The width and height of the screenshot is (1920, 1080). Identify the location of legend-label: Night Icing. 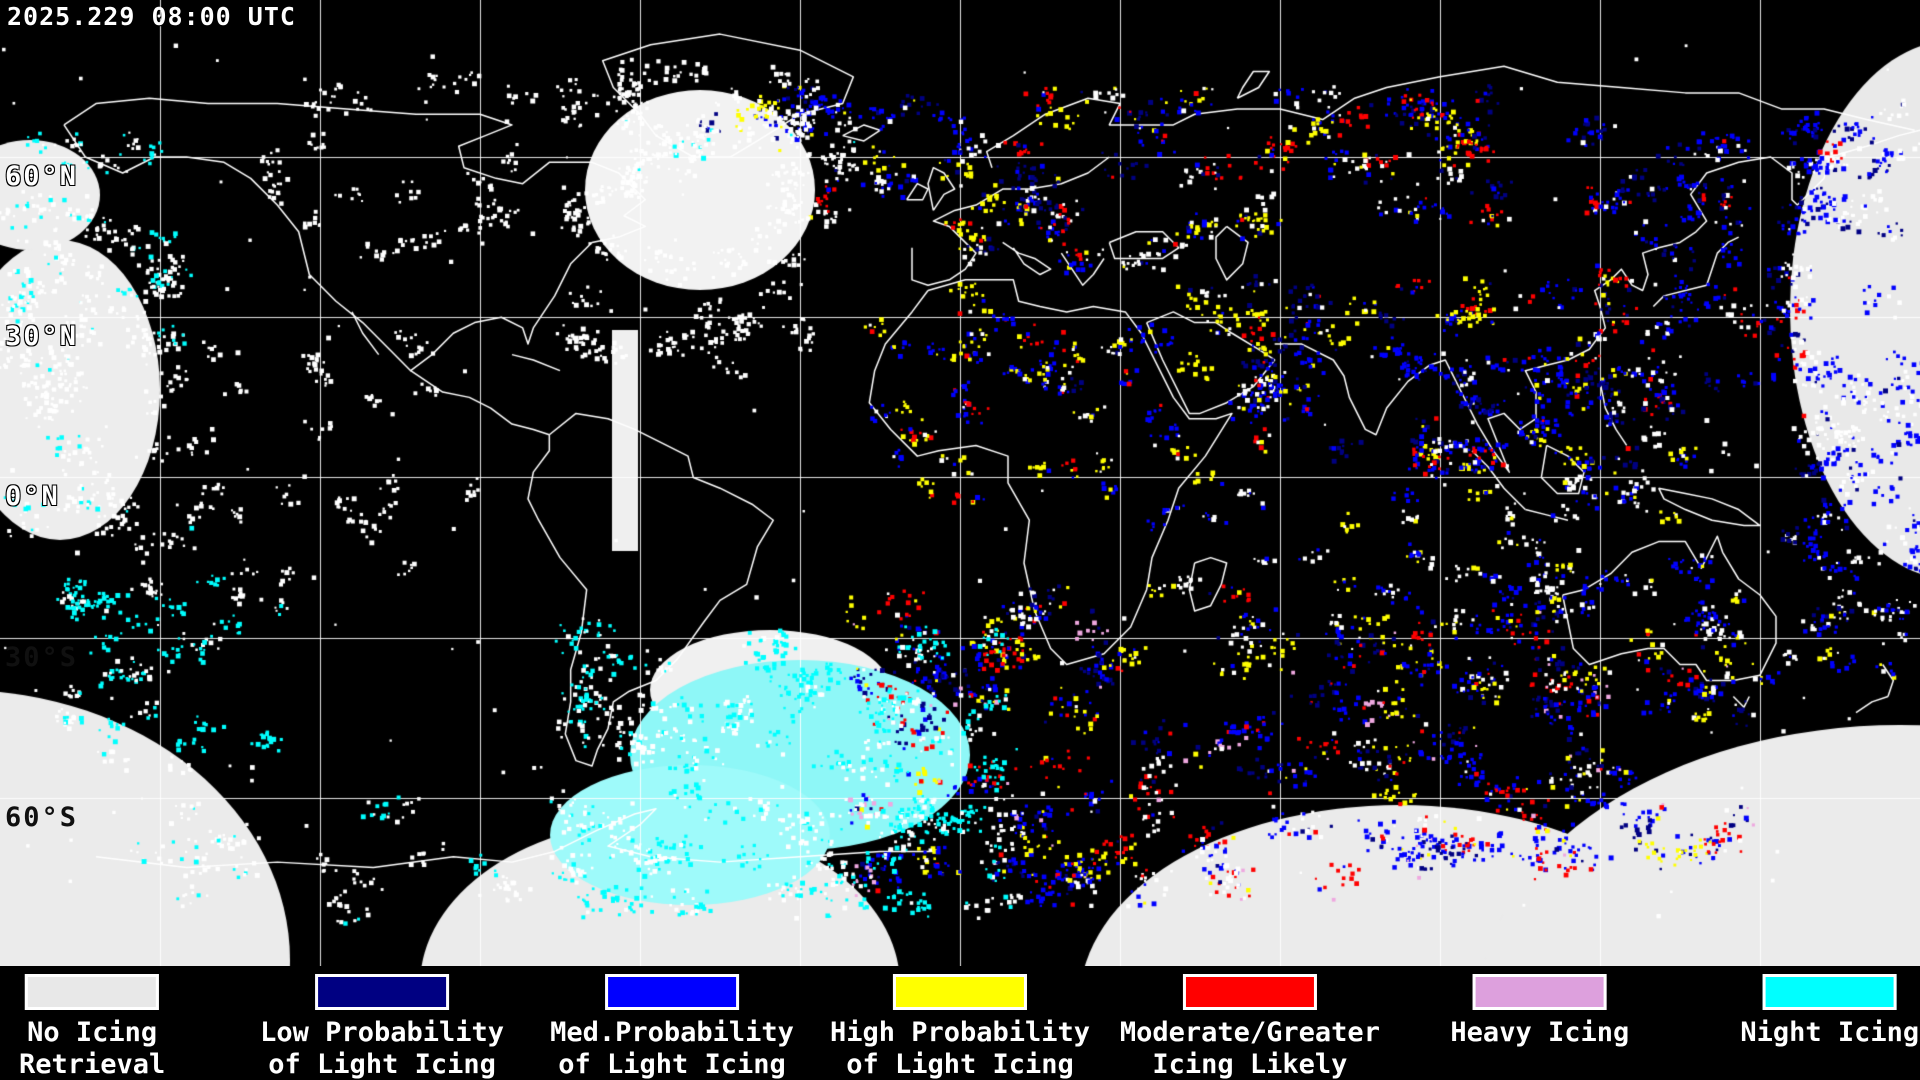
(1830, 1032).